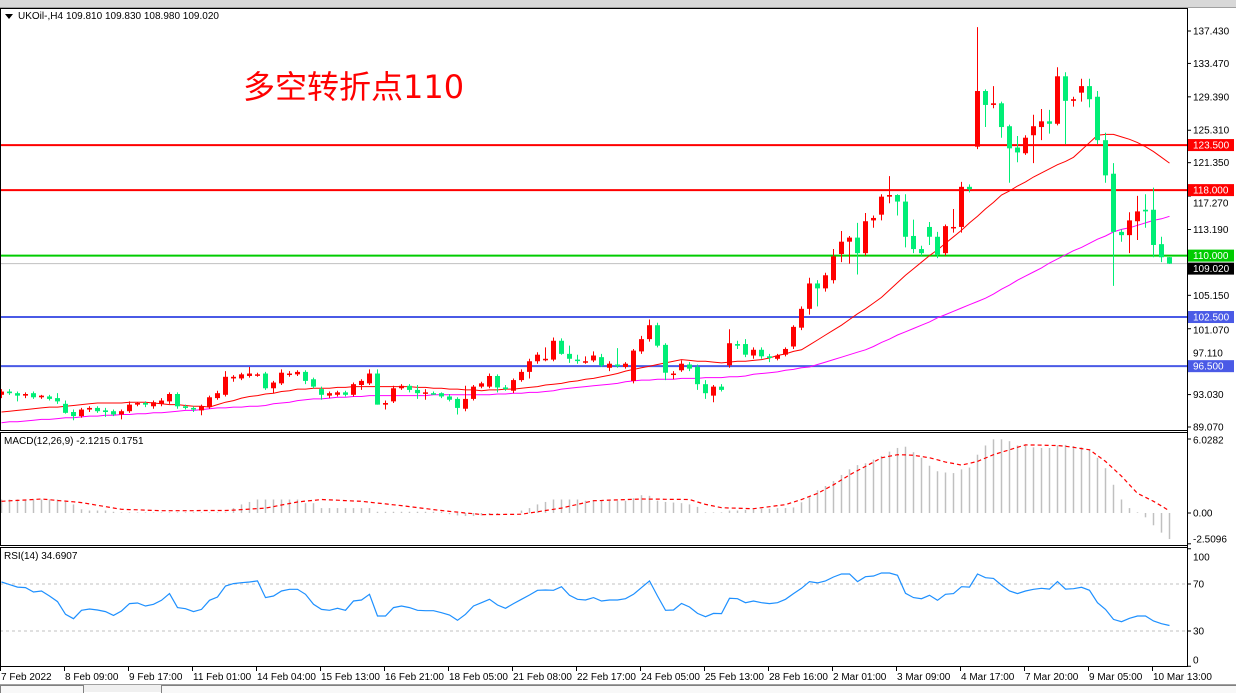 This screenshot has height=693, width=1236. Describe the element at coordinates (74, 441) in the screenshot. I see `macd-label: MACD(12,26,9) -2.1215 0.1751` at that location.